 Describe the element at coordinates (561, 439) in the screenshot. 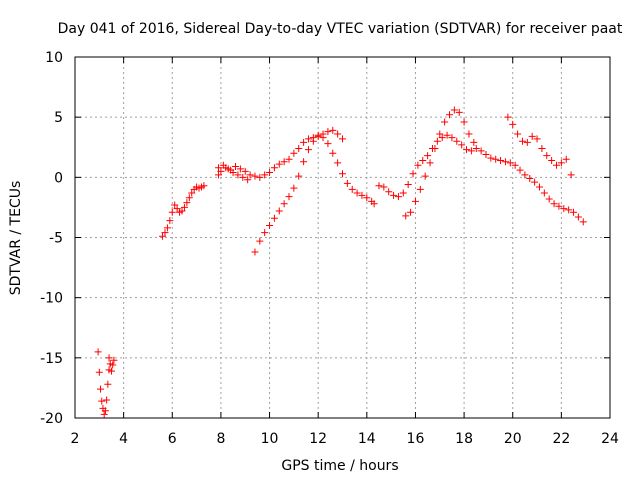

I see `x-tick-label: 22` at that location.